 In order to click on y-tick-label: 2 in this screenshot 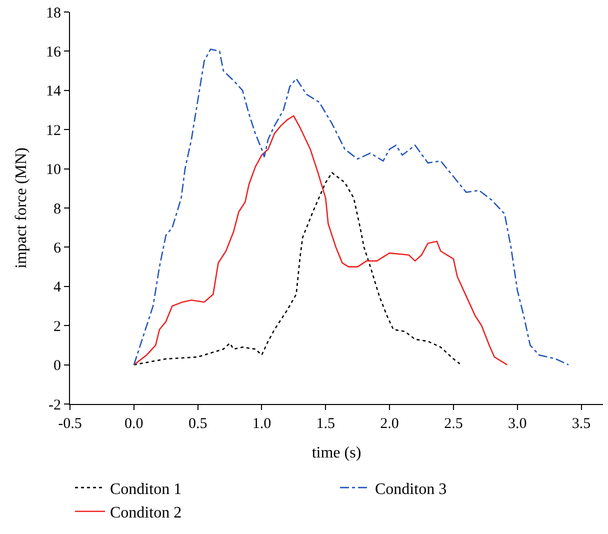, I will do `click(57, 326)`.